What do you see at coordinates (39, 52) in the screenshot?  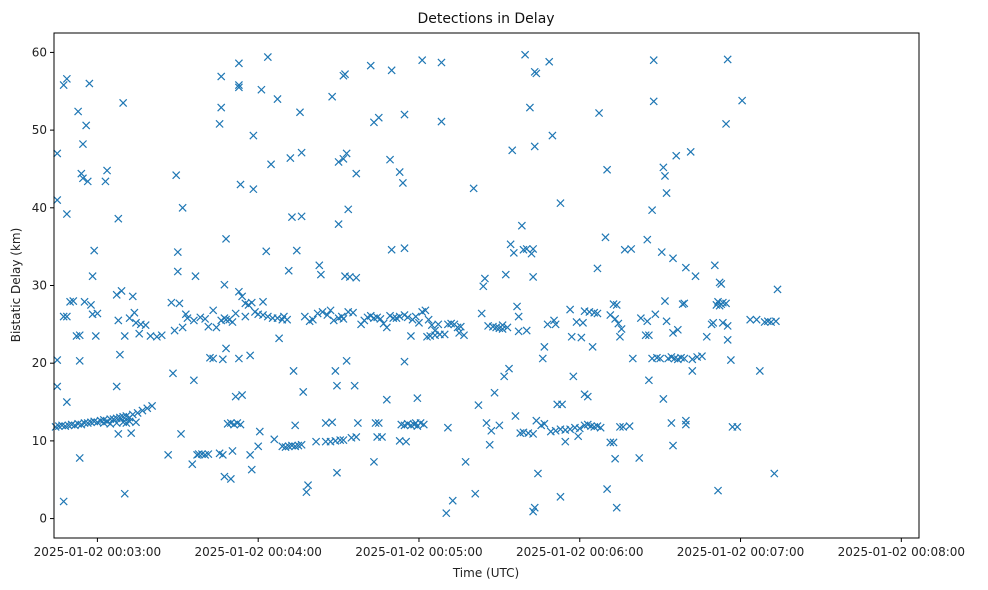 I see `y-tick-label: 60` at bounding box center [39, 52].